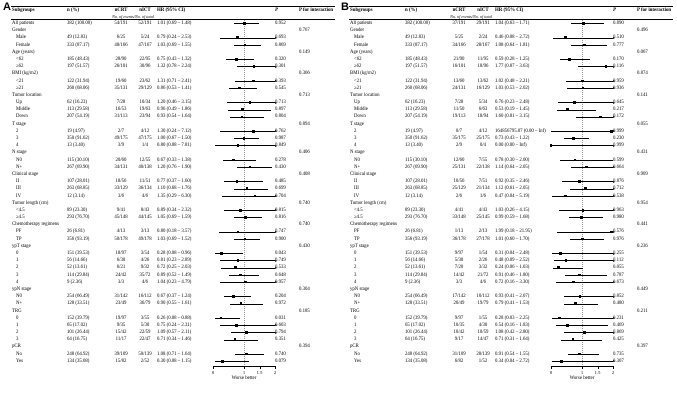 Image resolution: width=677 pixels, height=406 pixels. I want to click on group-row: Tumor length (cm) 0.740, so click(173, 203).